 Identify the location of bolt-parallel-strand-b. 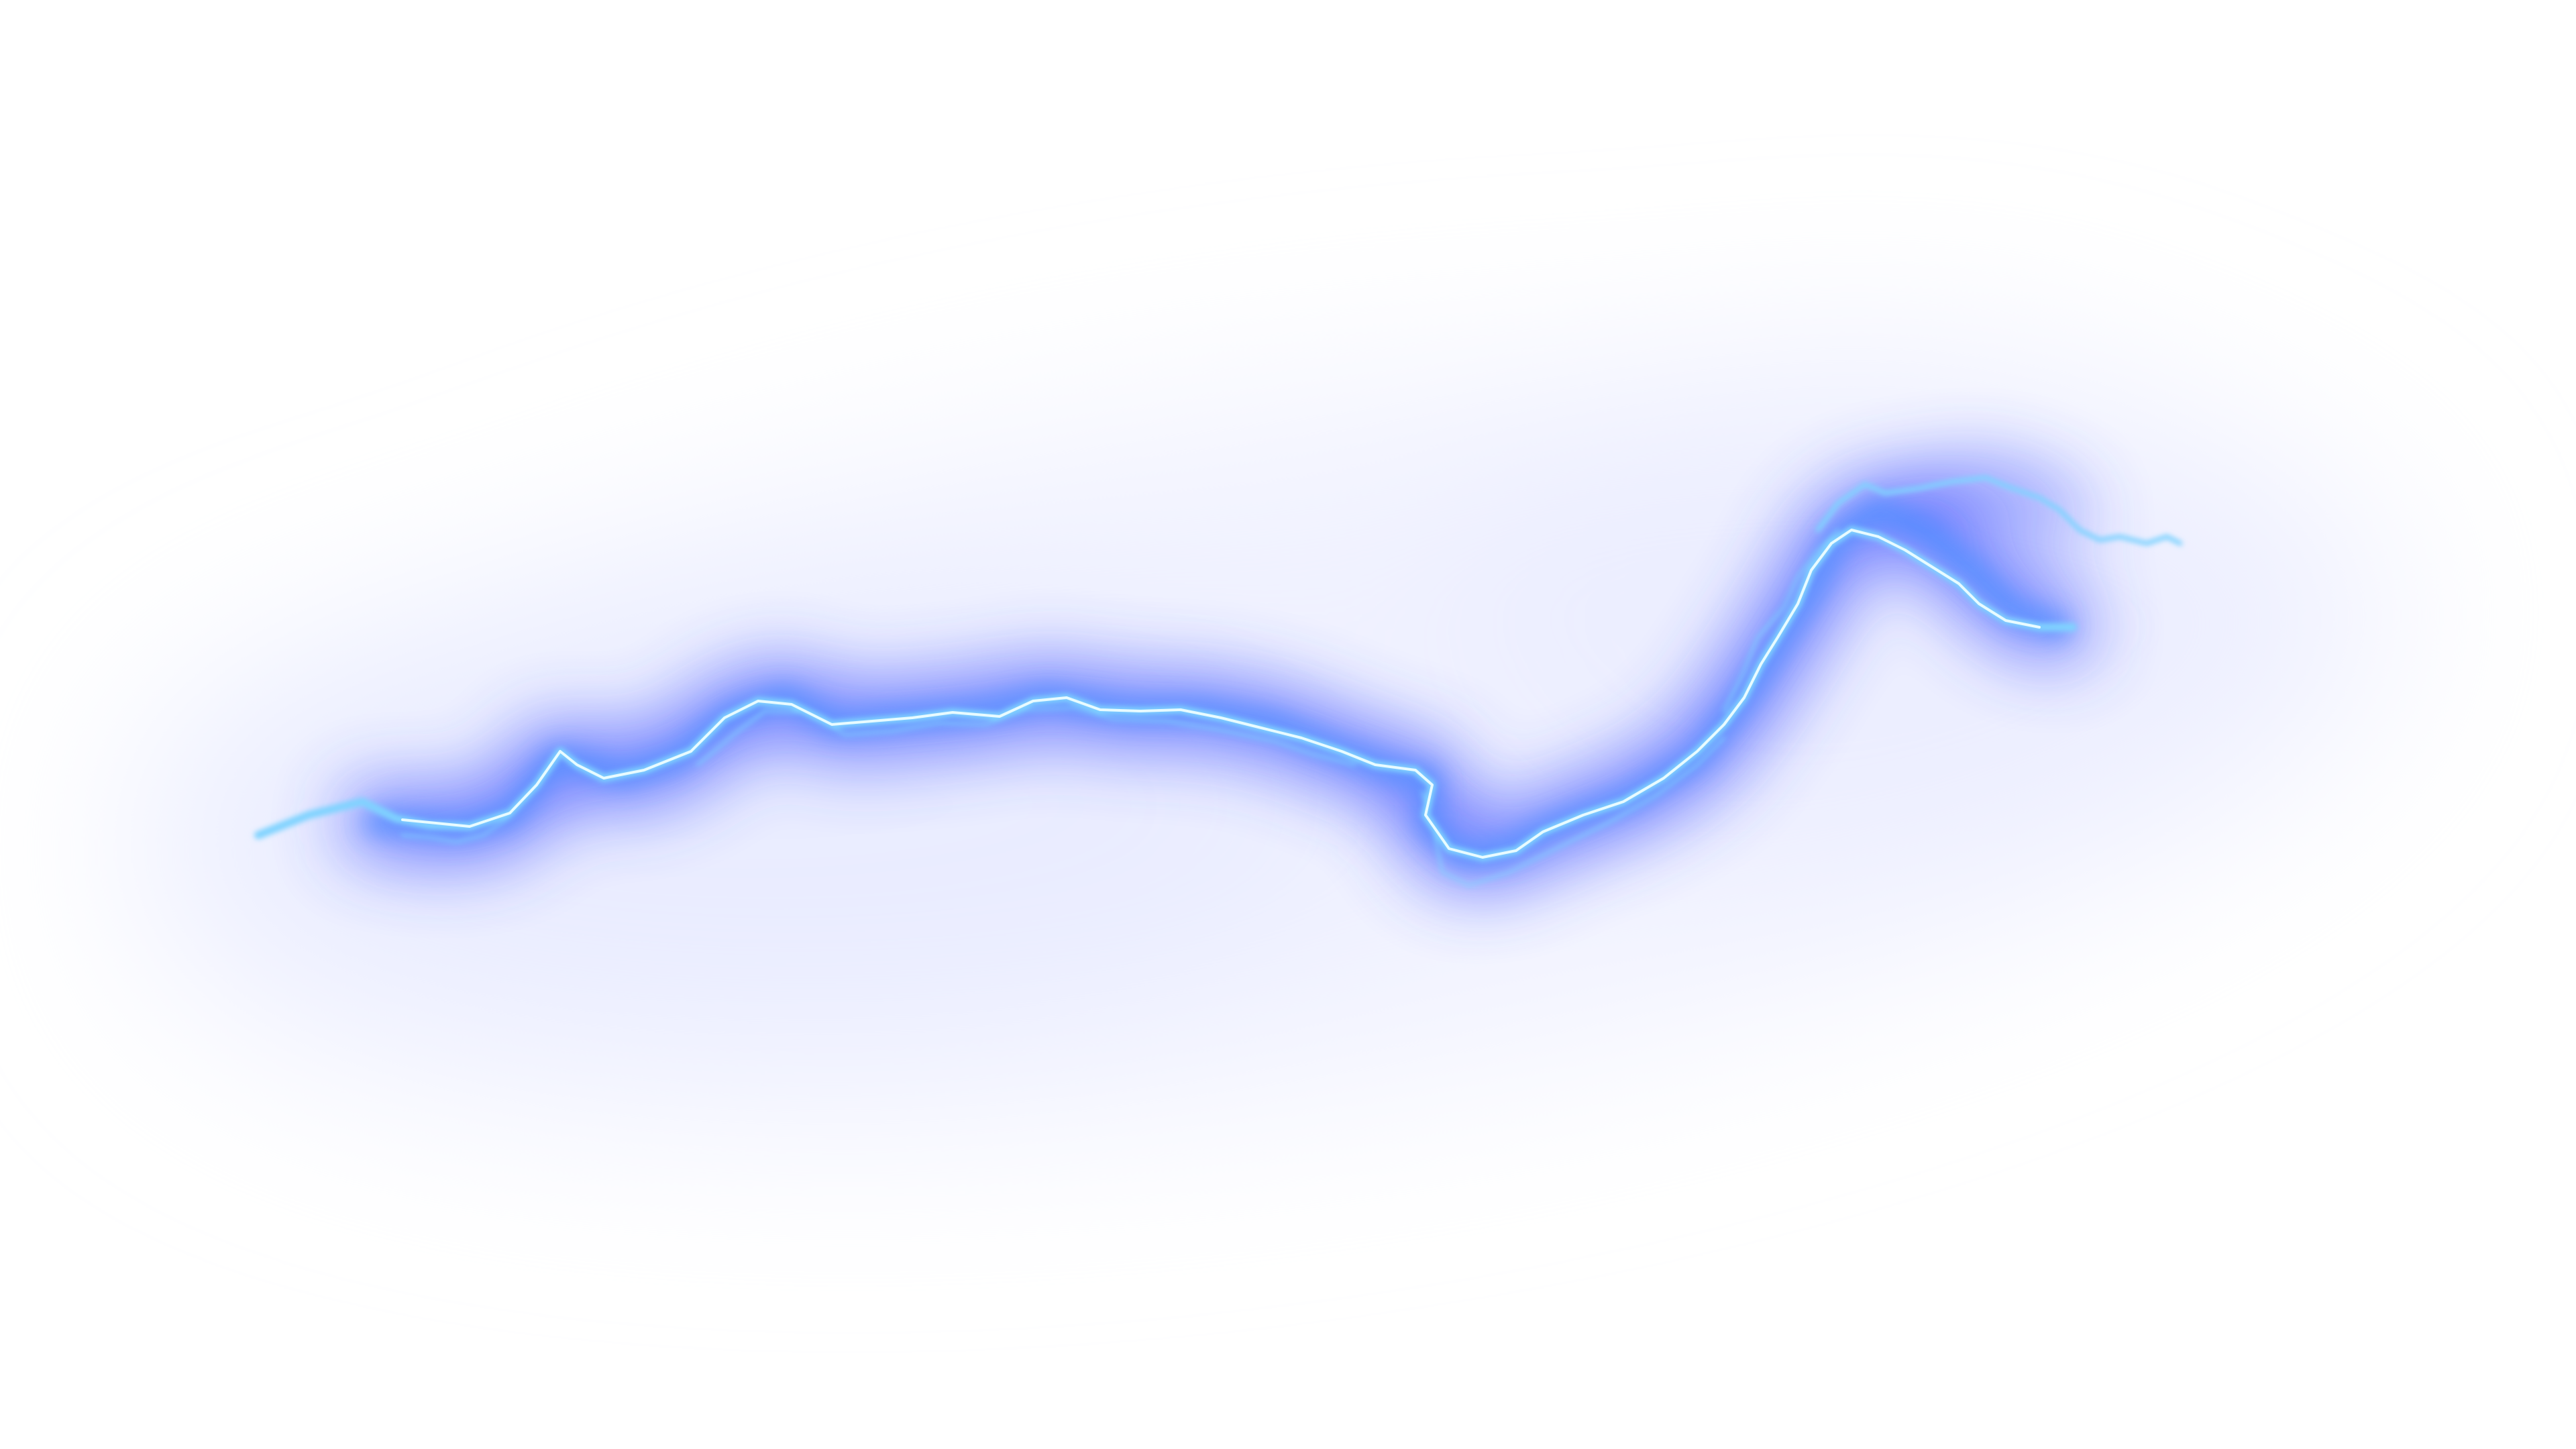
(1573, 812).